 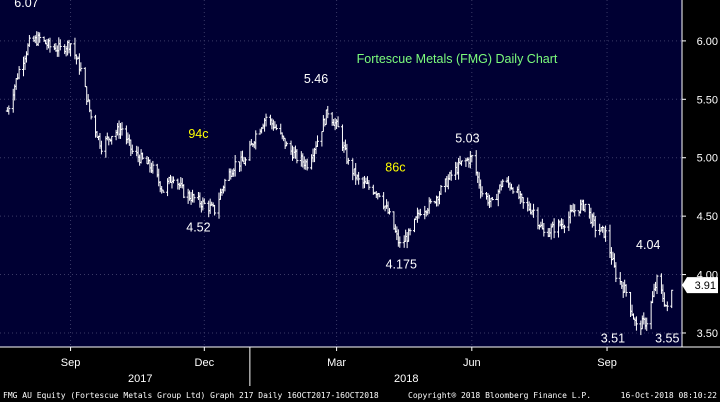 I want to click on annotation-label: 3.51, so click(x=613, y=338).